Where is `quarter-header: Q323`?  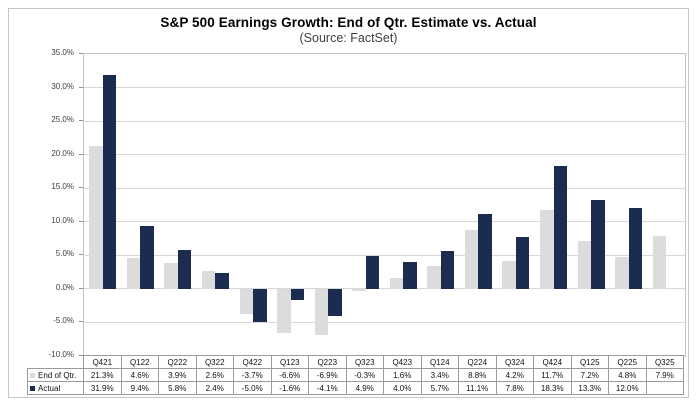
quarter-header: Q323 is located at coordinates (364, 362).